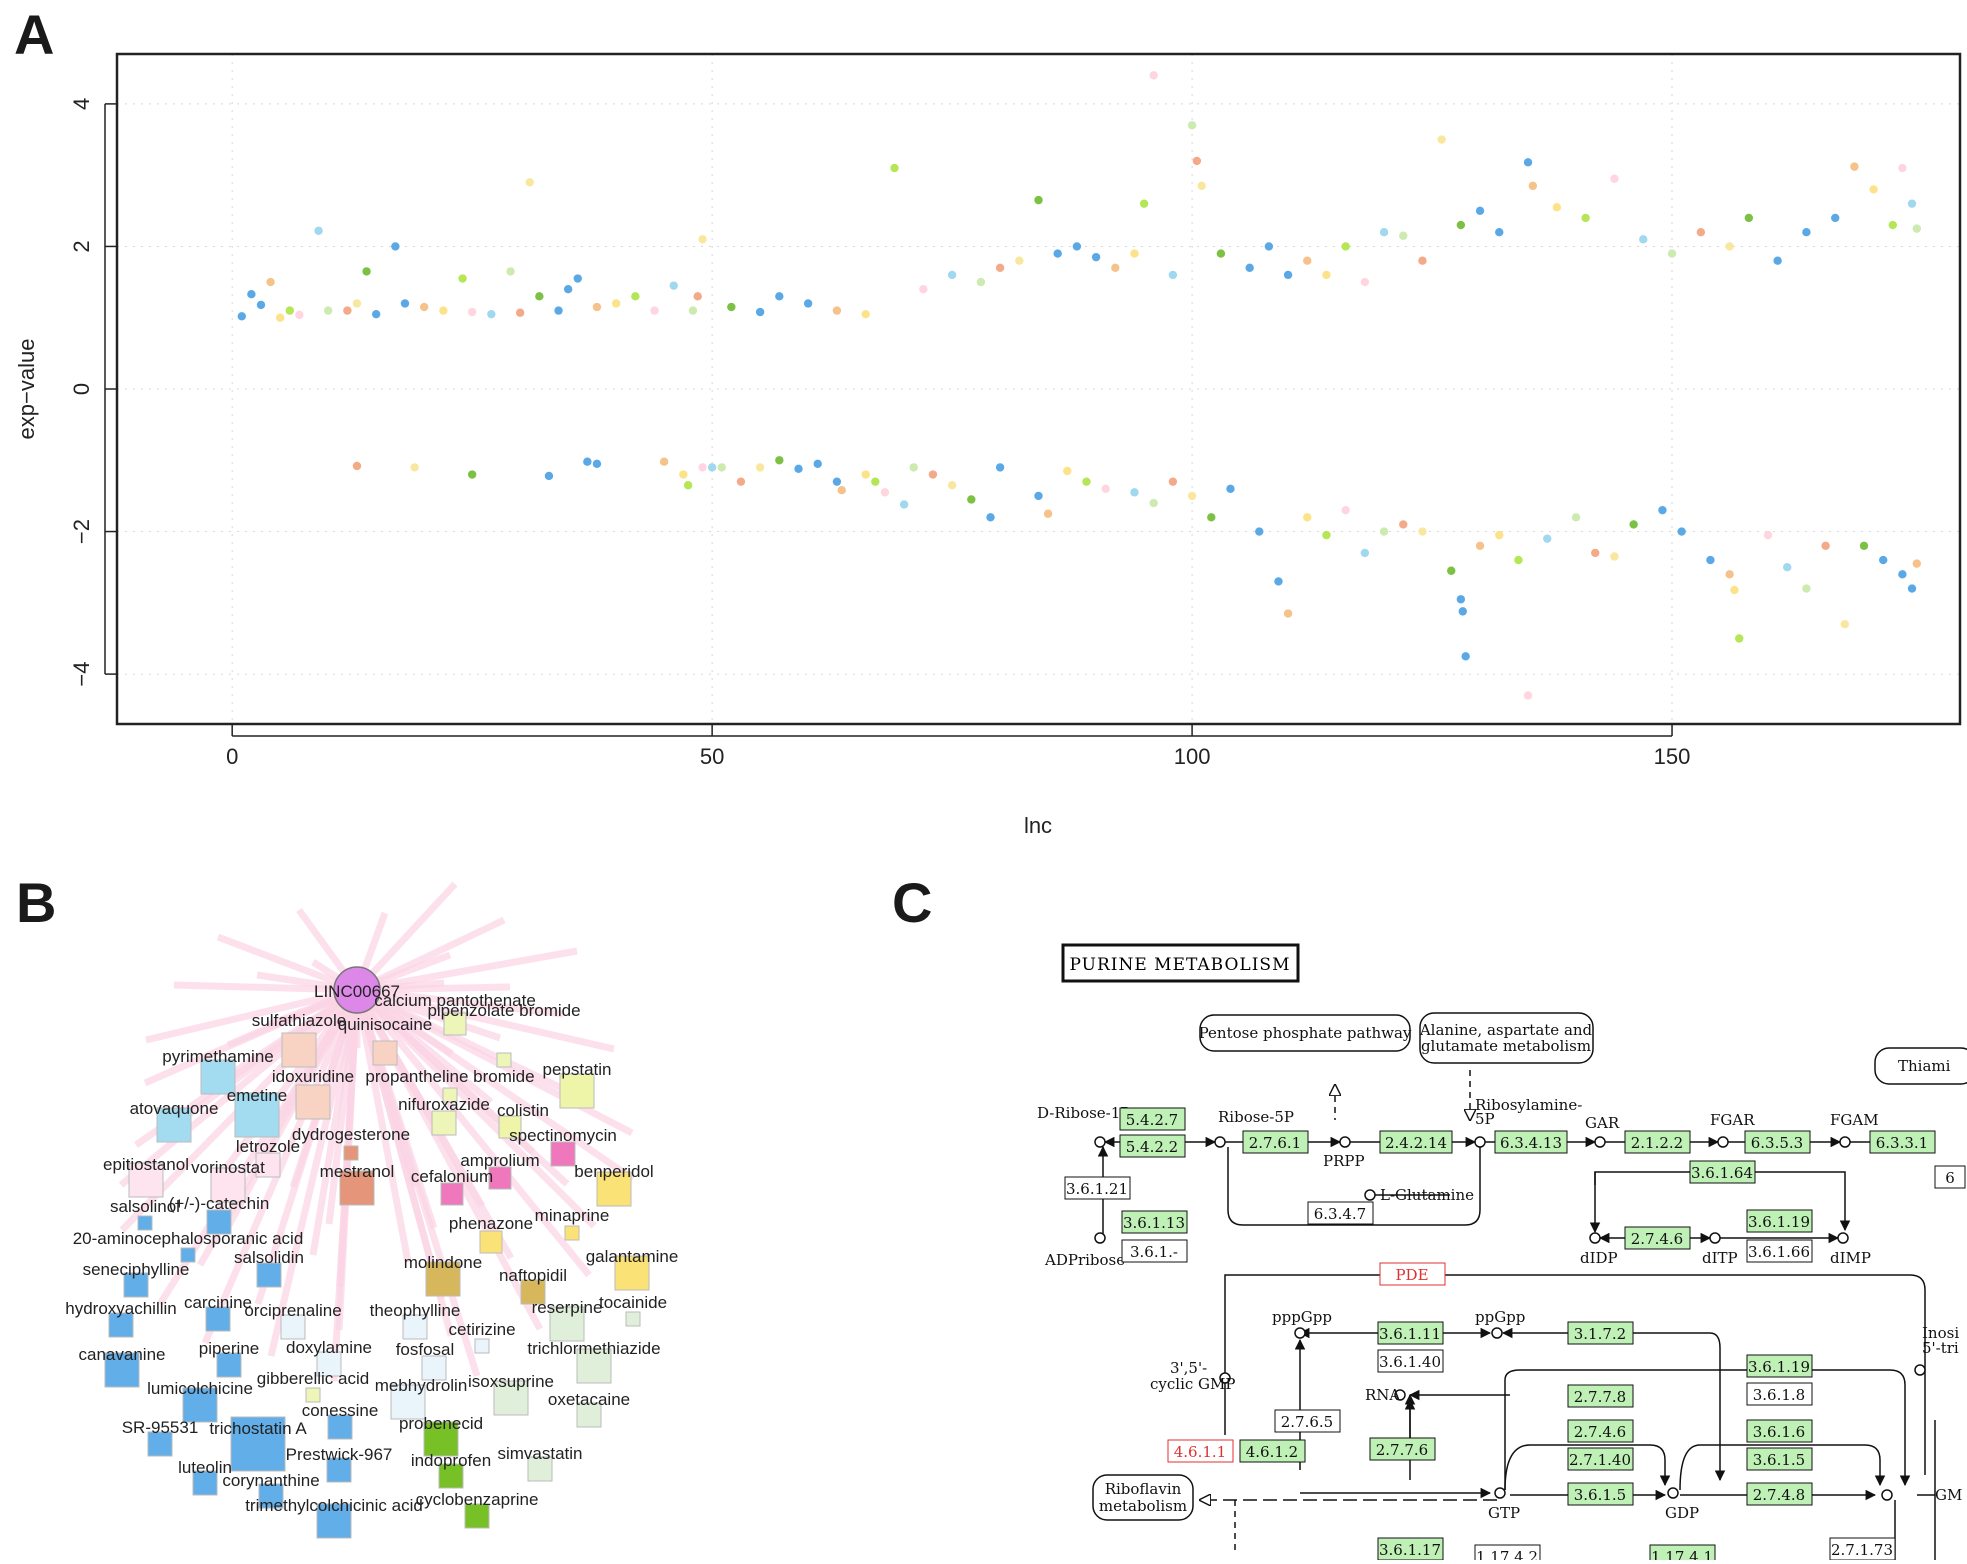  Describe the element at coordinates (1902, 1142) in the screenshot. I see `enzyme-box: 6.3.3.1` at that location.